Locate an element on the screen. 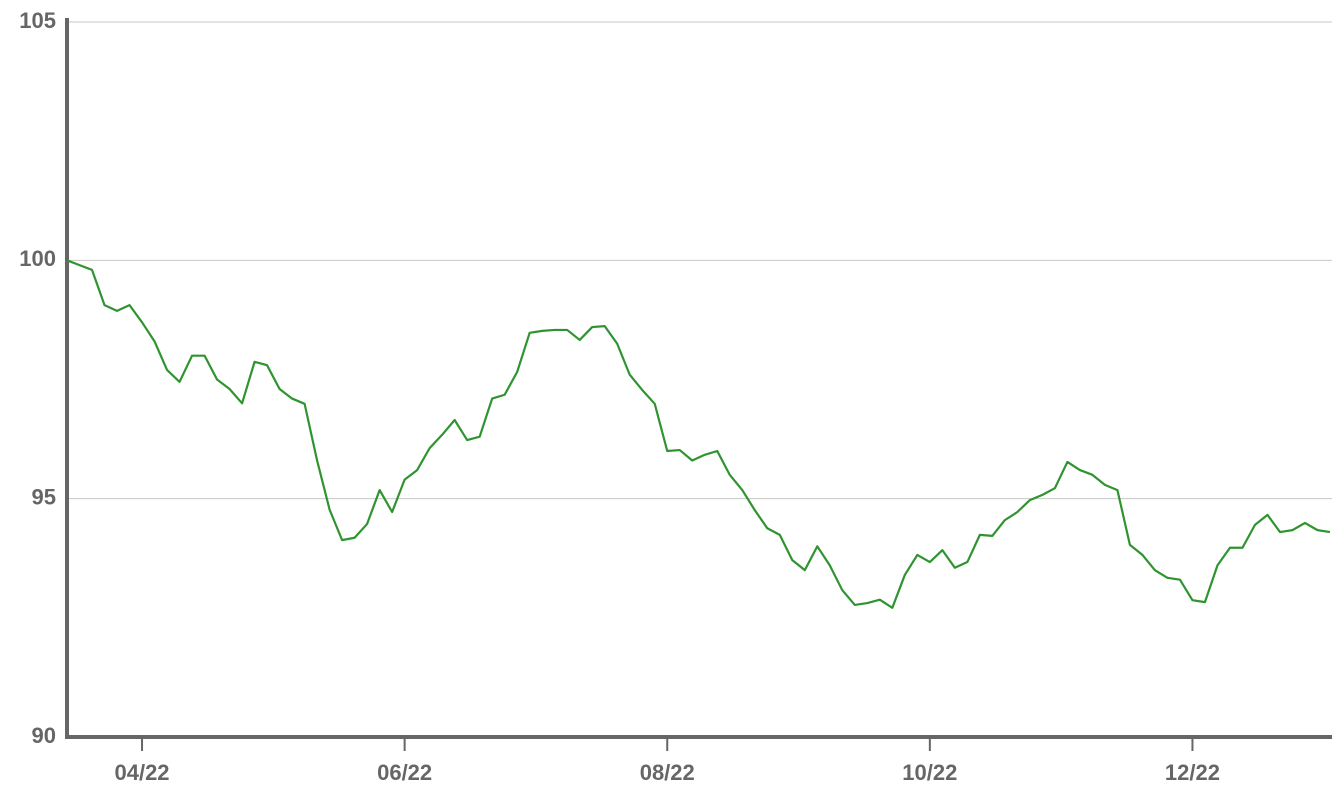  x-tick-label: 08/22 is located at coordinates (667, 772).